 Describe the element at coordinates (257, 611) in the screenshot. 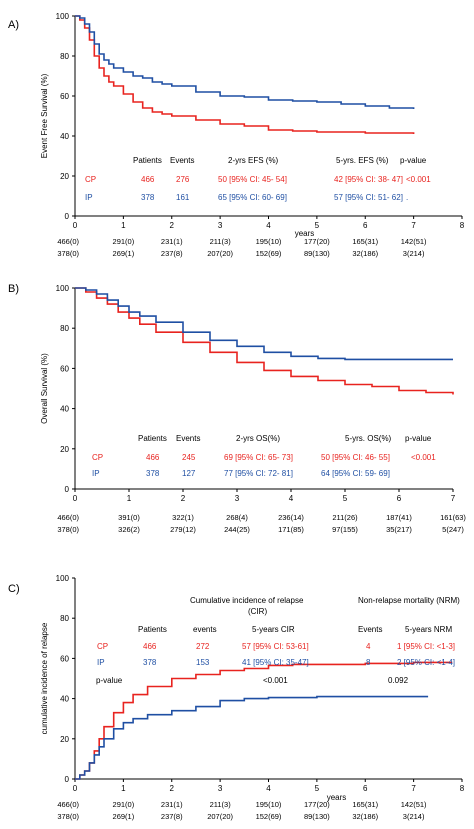

I see `cir-subheader: (CIR)` at that location.